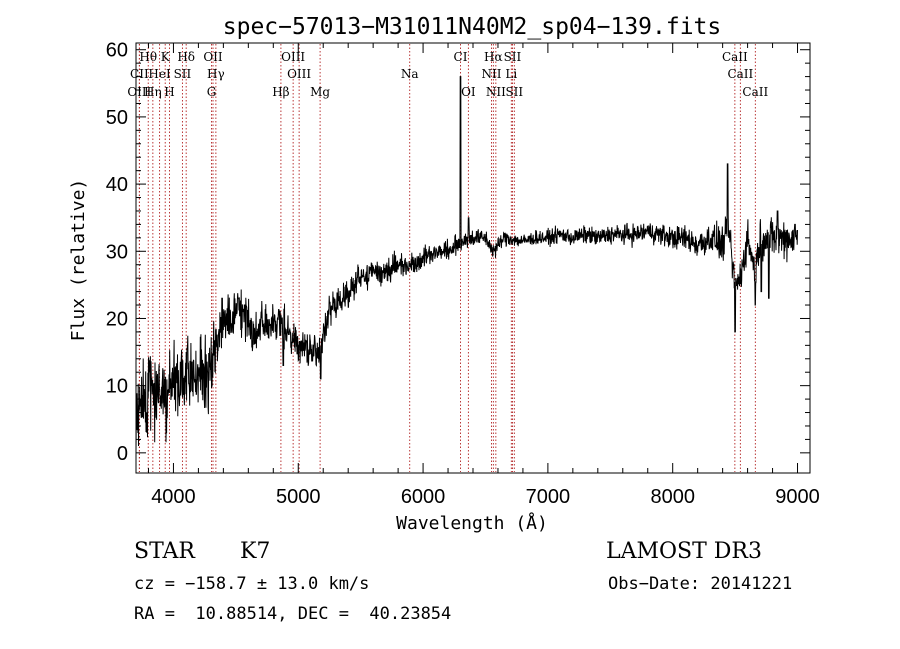  Describe the element at coordinates (164, 551) in the screenshot. I see `object-class: STAR` at that location.